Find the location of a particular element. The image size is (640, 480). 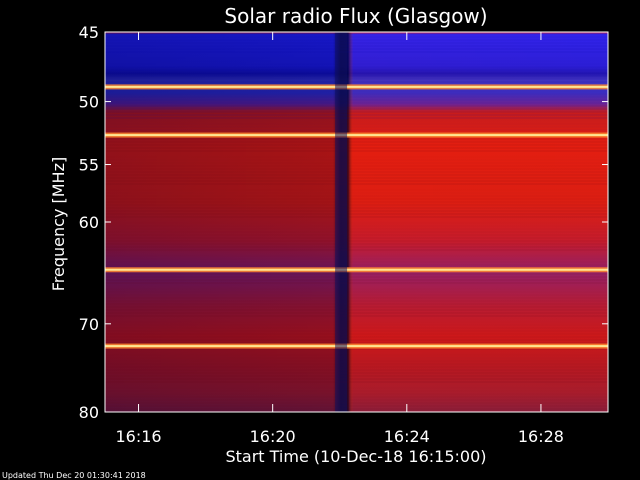

x-tick-label: 16:16 is located at coordinates (138, 436).